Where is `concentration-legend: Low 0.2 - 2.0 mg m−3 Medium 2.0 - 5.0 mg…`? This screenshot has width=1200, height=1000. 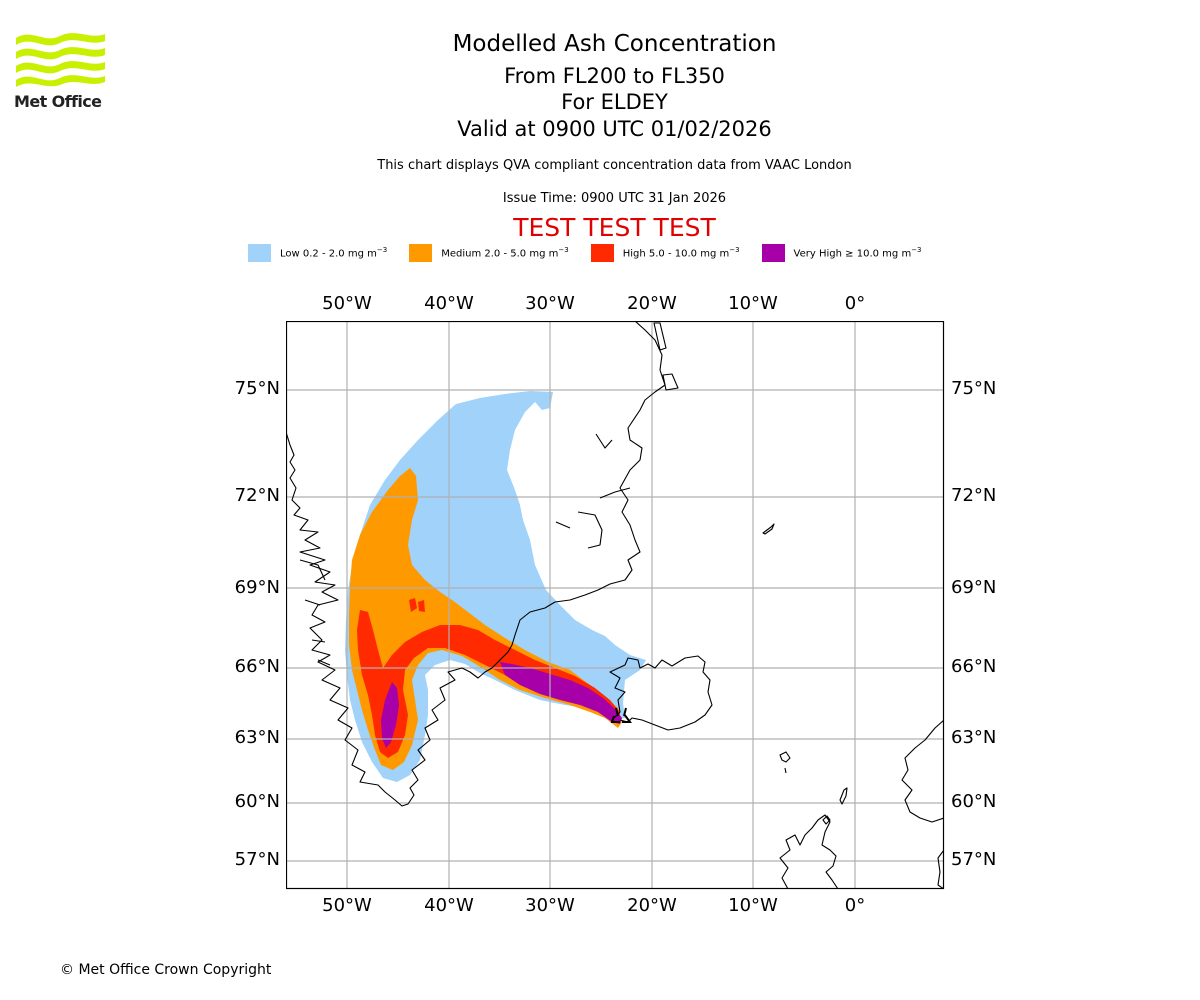 concentration-legend: Low 0.2 - 2.0 mg m−3 Medium 2.0 - 5.0 mg… is located at coordinates (596, 253).